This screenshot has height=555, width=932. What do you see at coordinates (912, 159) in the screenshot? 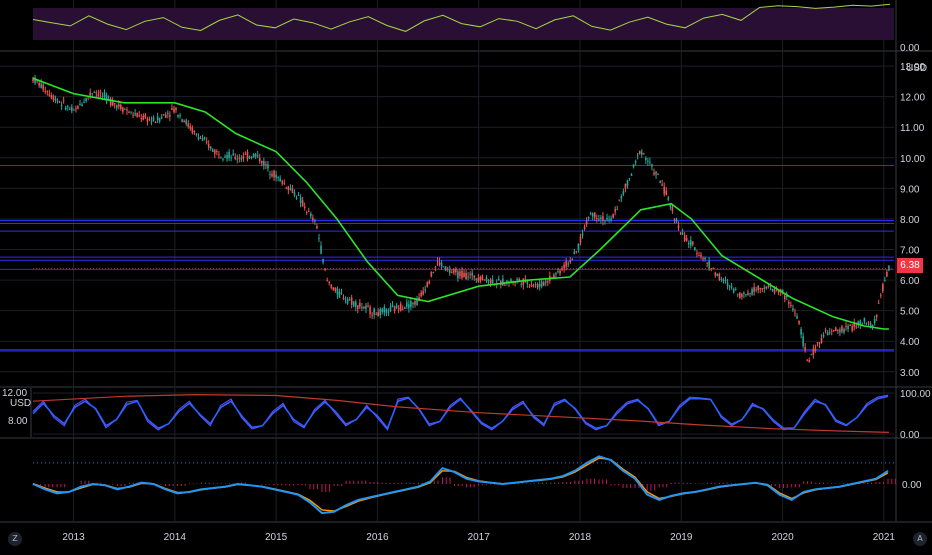
I see `price-tick-label: 10.00` at bounding box center [912, 159].